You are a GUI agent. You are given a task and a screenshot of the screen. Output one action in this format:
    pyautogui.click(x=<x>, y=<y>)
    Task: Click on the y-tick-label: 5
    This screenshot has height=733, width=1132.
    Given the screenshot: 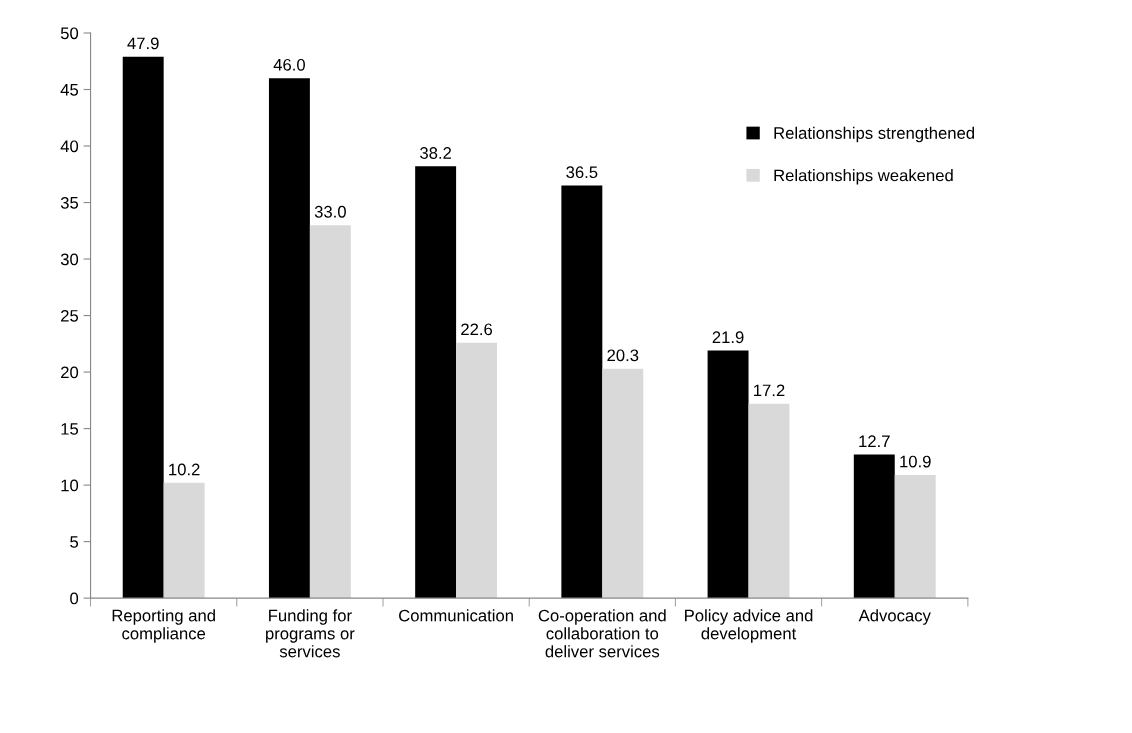 What is the action you would take?
    pyautogui.click(x=74, y=542)
    